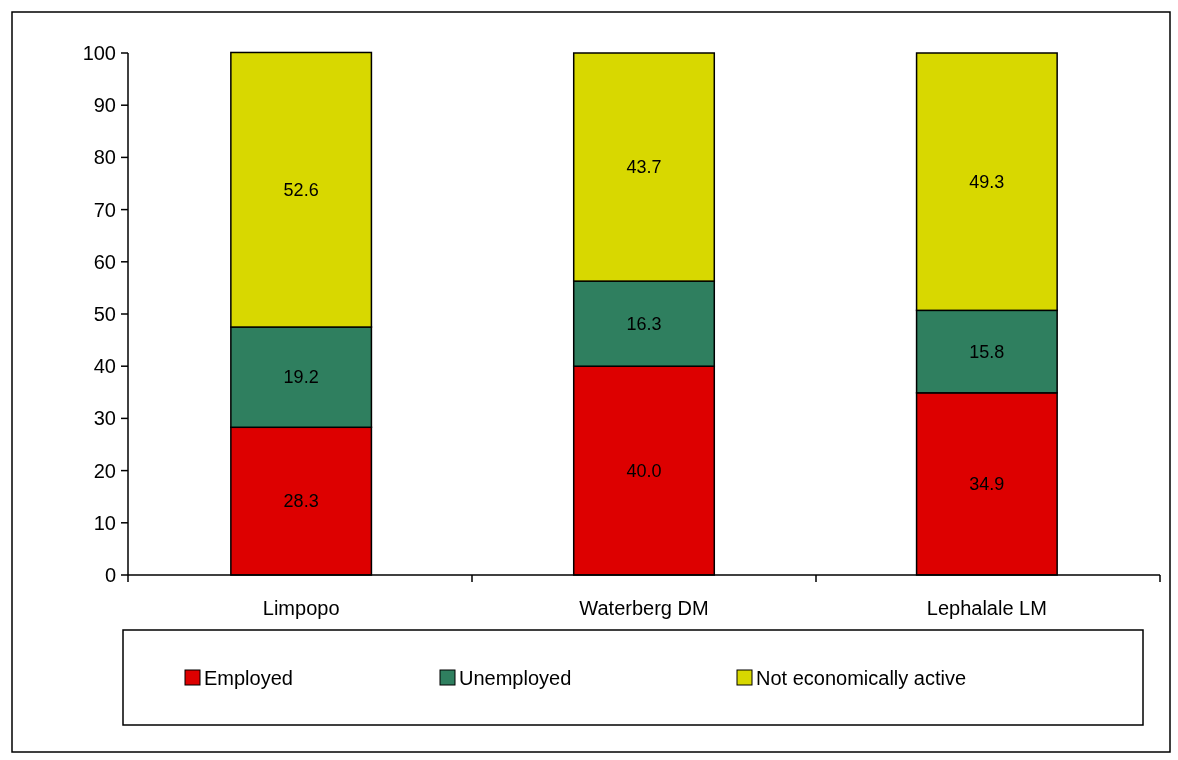  Describe the element at coordinates (104, 261) in the screenshot. I see `y-tick-label: 60` at that location.